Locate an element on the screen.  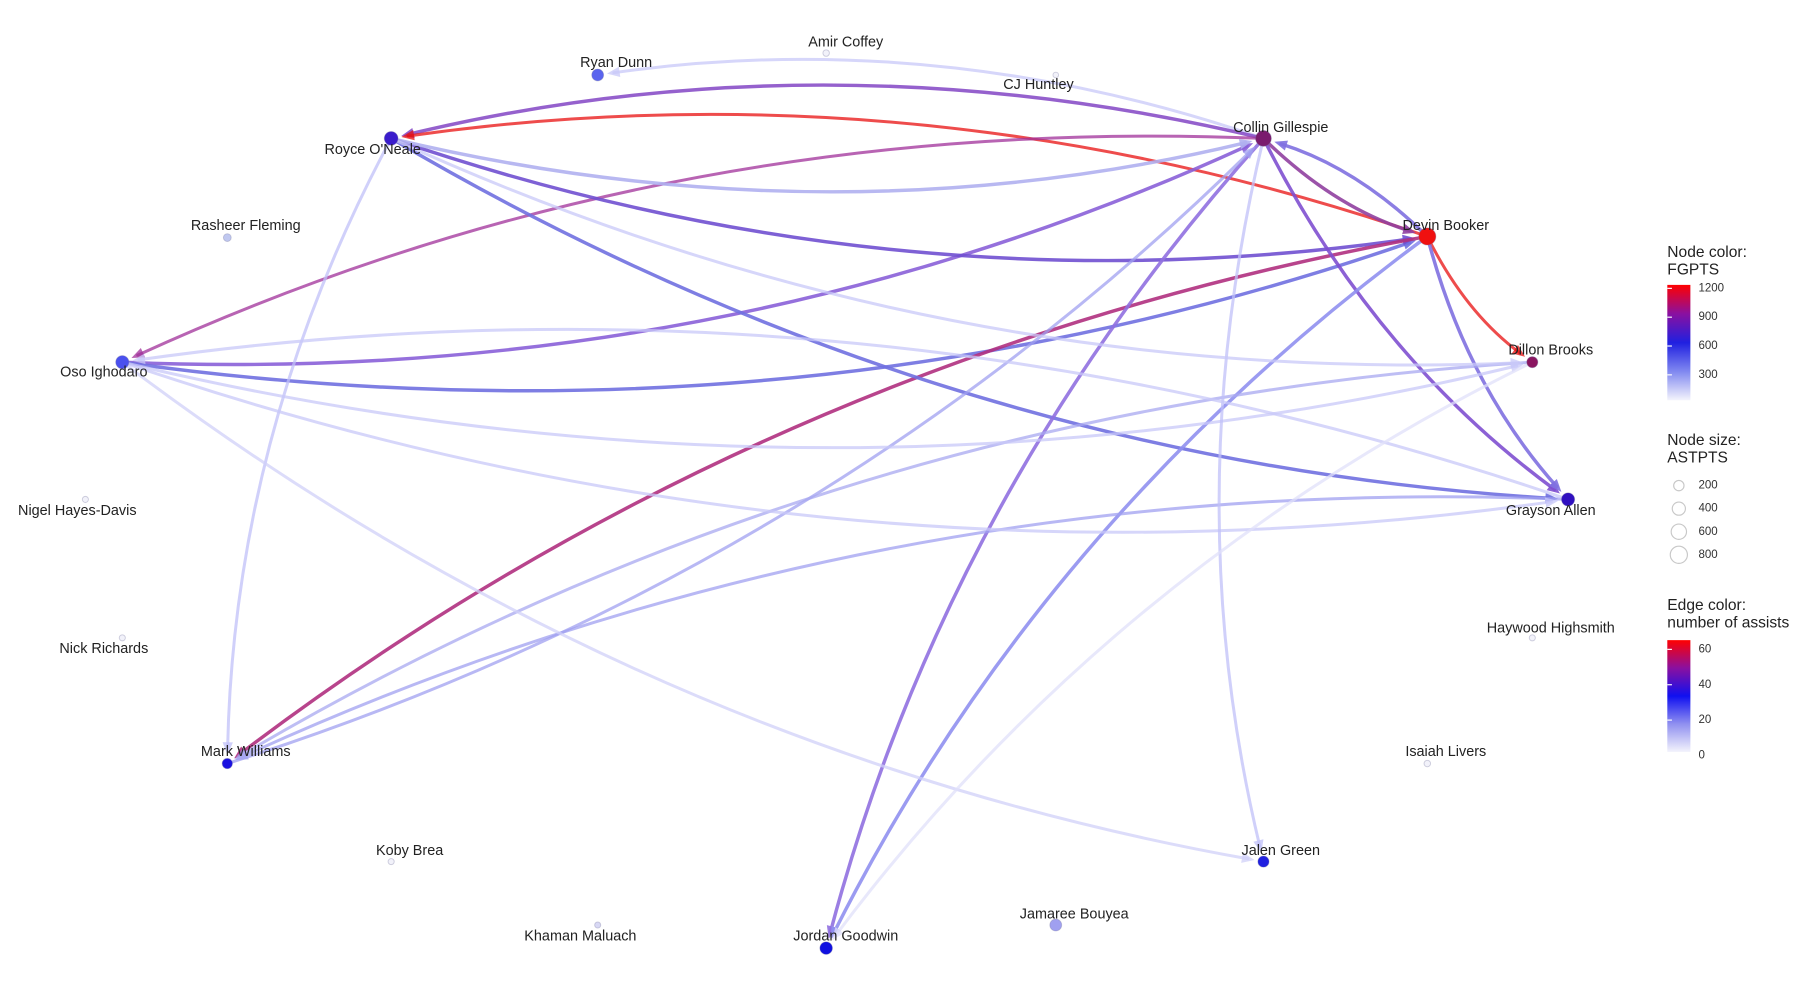
node-label: Collin Gillespie is located at coordinates (1280, 128).